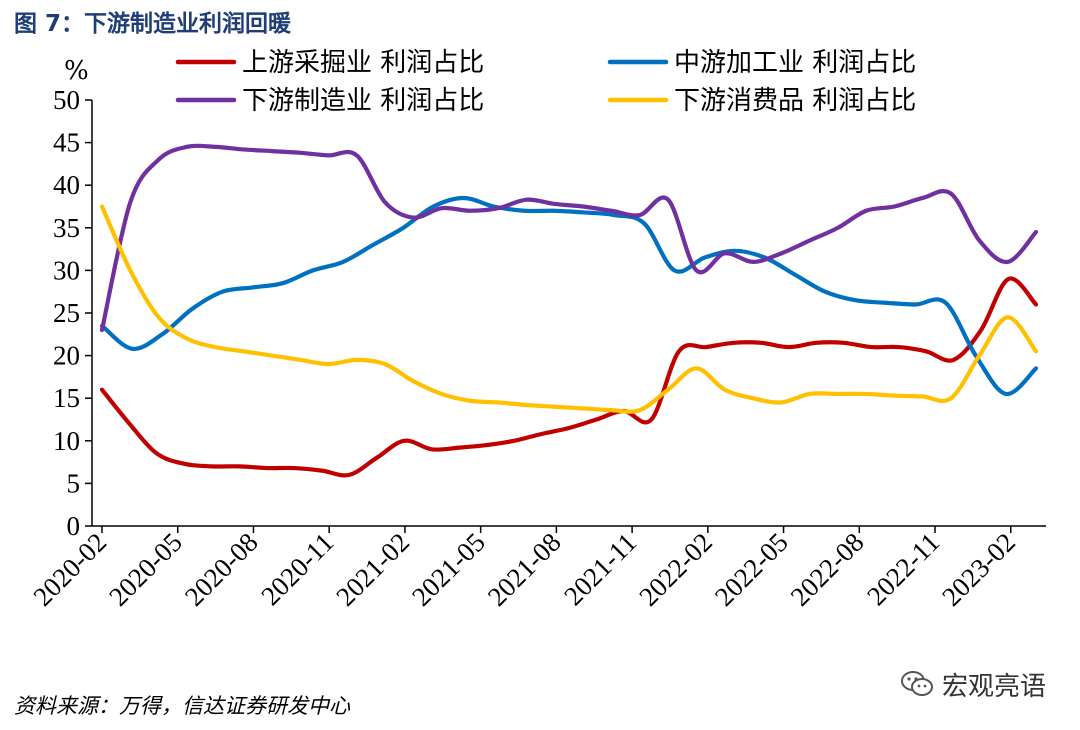 Image resolution: width=1080 pixels, height=730 pixels. I want to click on wechat-icon, so click(917, 683).